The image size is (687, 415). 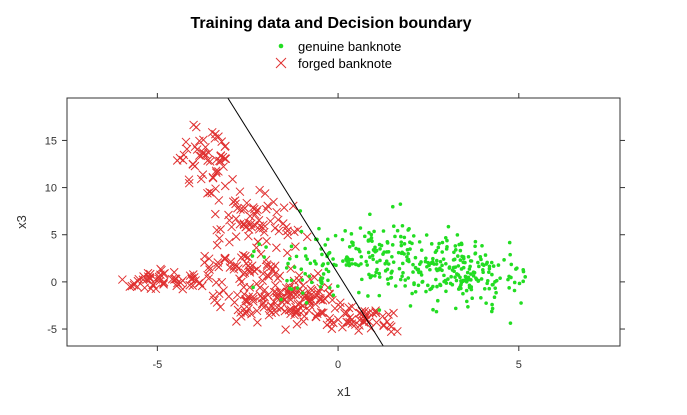 I want to click on y-tick-label: 0, so click(x=54, y=283).